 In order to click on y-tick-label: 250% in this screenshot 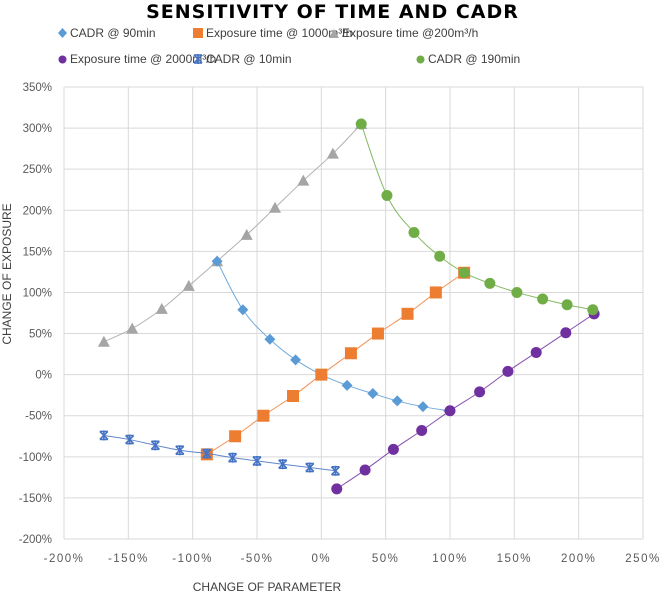, I will do `click(37, 170)`.